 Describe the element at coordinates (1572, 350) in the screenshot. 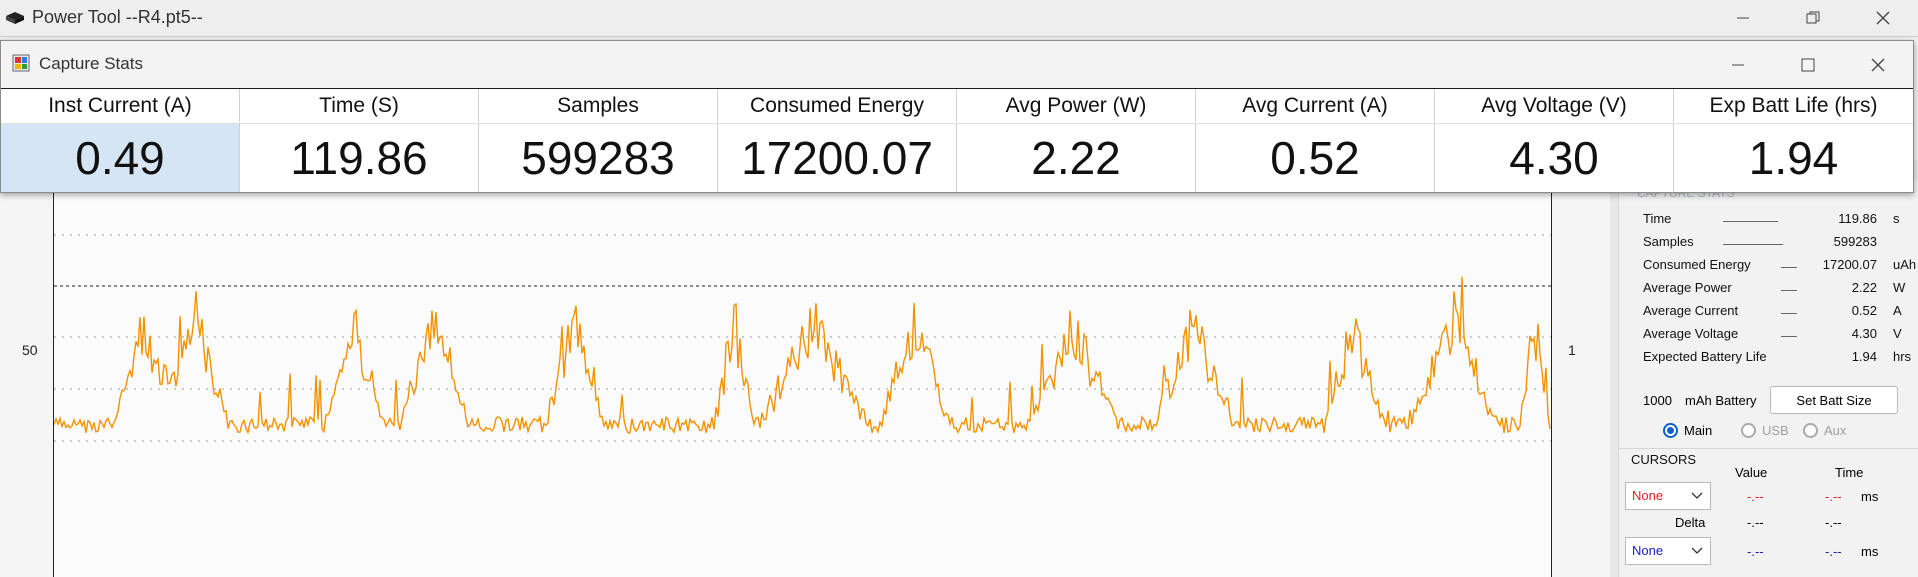

I see `y-axis-right-label: 1` at that location.